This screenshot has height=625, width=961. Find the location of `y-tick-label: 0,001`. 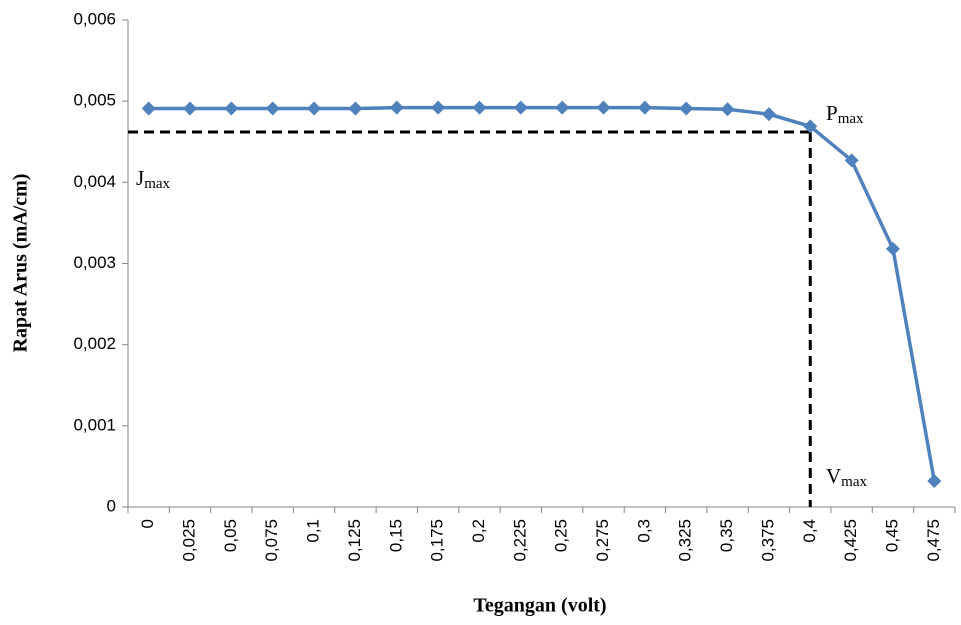

y-tick-label: 0,001 is located at coordinates (94, 424).